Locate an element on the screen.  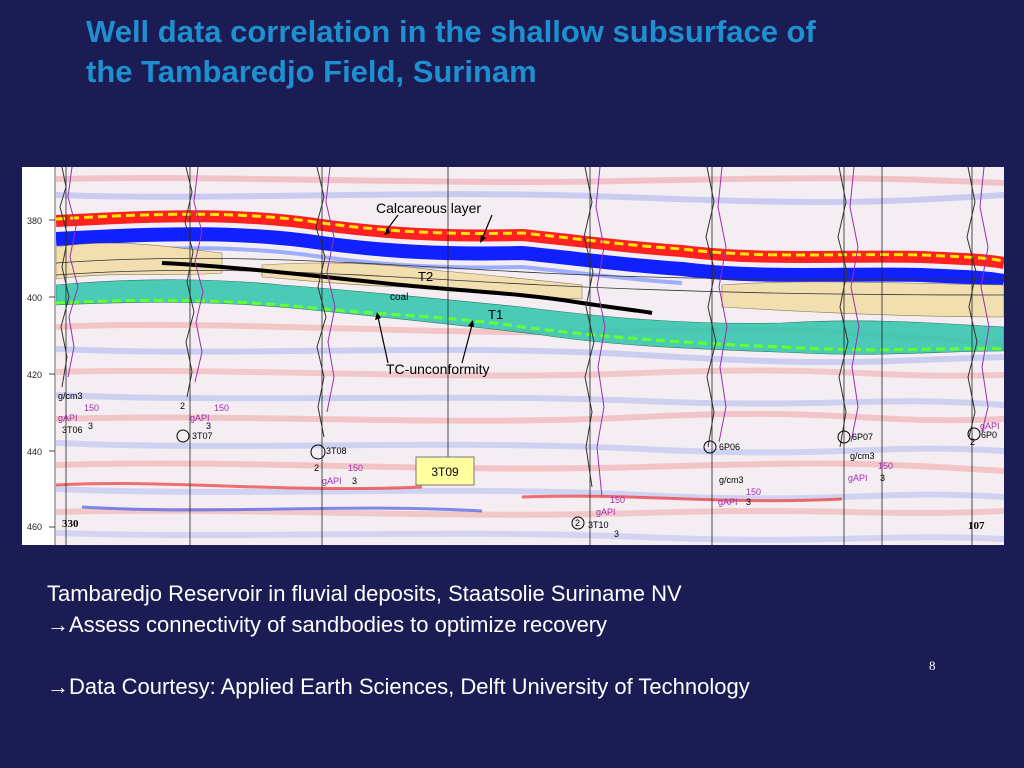
calcareous-layer-label: Calcareous layer is located at coordinates (428, 208).